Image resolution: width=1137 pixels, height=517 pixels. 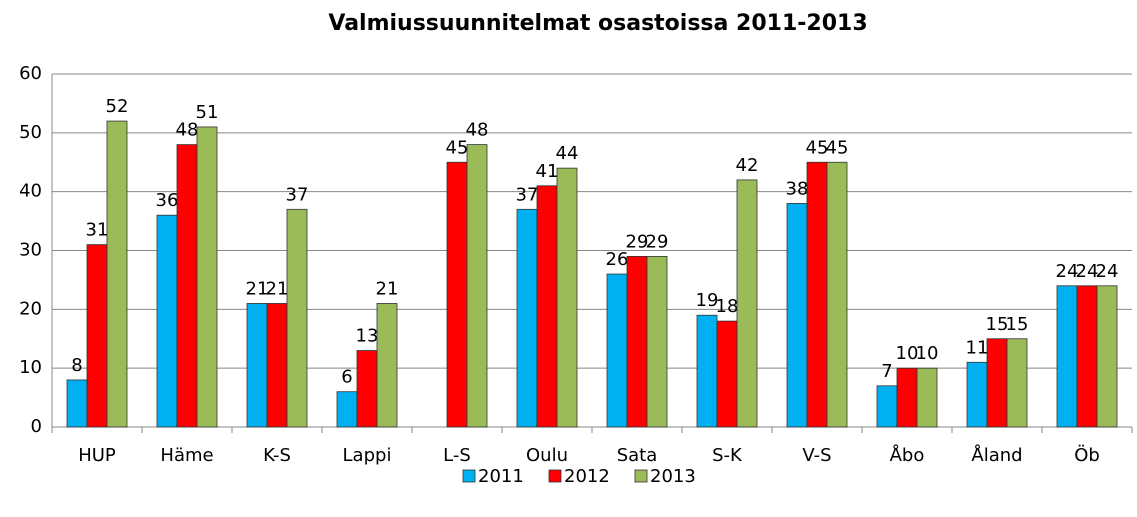 I want to click on y-tick-label: 50, so click(x=30, y=132).